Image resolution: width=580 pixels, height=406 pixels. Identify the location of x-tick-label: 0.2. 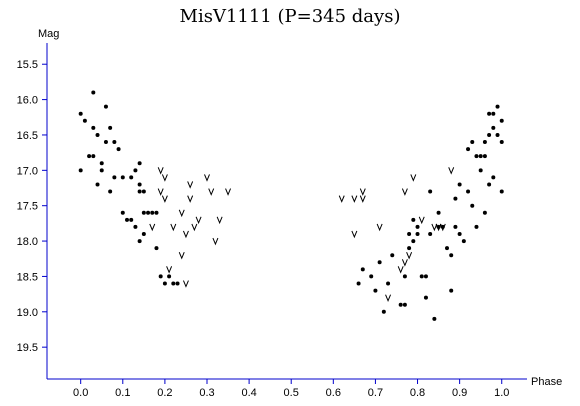
(164, 393).